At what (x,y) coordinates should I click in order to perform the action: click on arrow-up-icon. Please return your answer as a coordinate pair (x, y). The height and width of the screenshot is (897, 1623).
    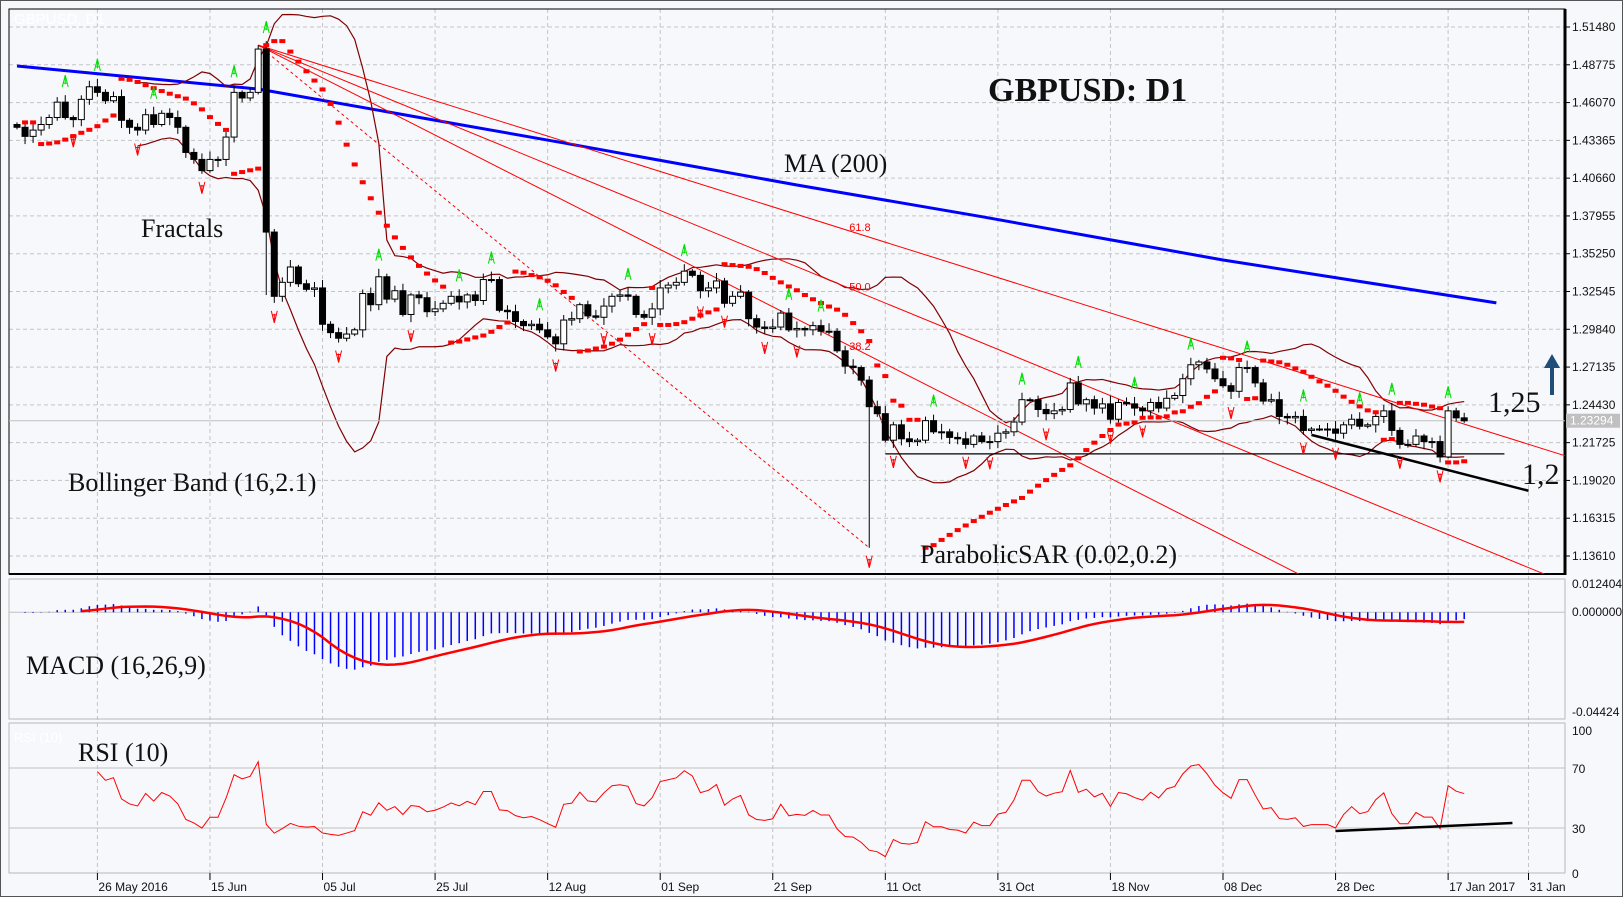
    Looking at the image, I should click on (1552, 374).